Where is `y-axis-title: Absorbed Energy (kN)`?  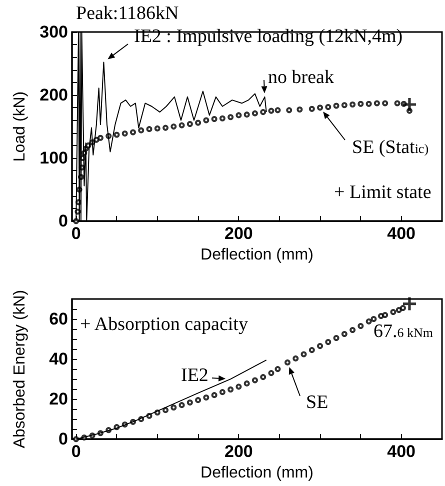
y-axis-title: Absorbed Energy (kN) is located at coordinates (20, 369).